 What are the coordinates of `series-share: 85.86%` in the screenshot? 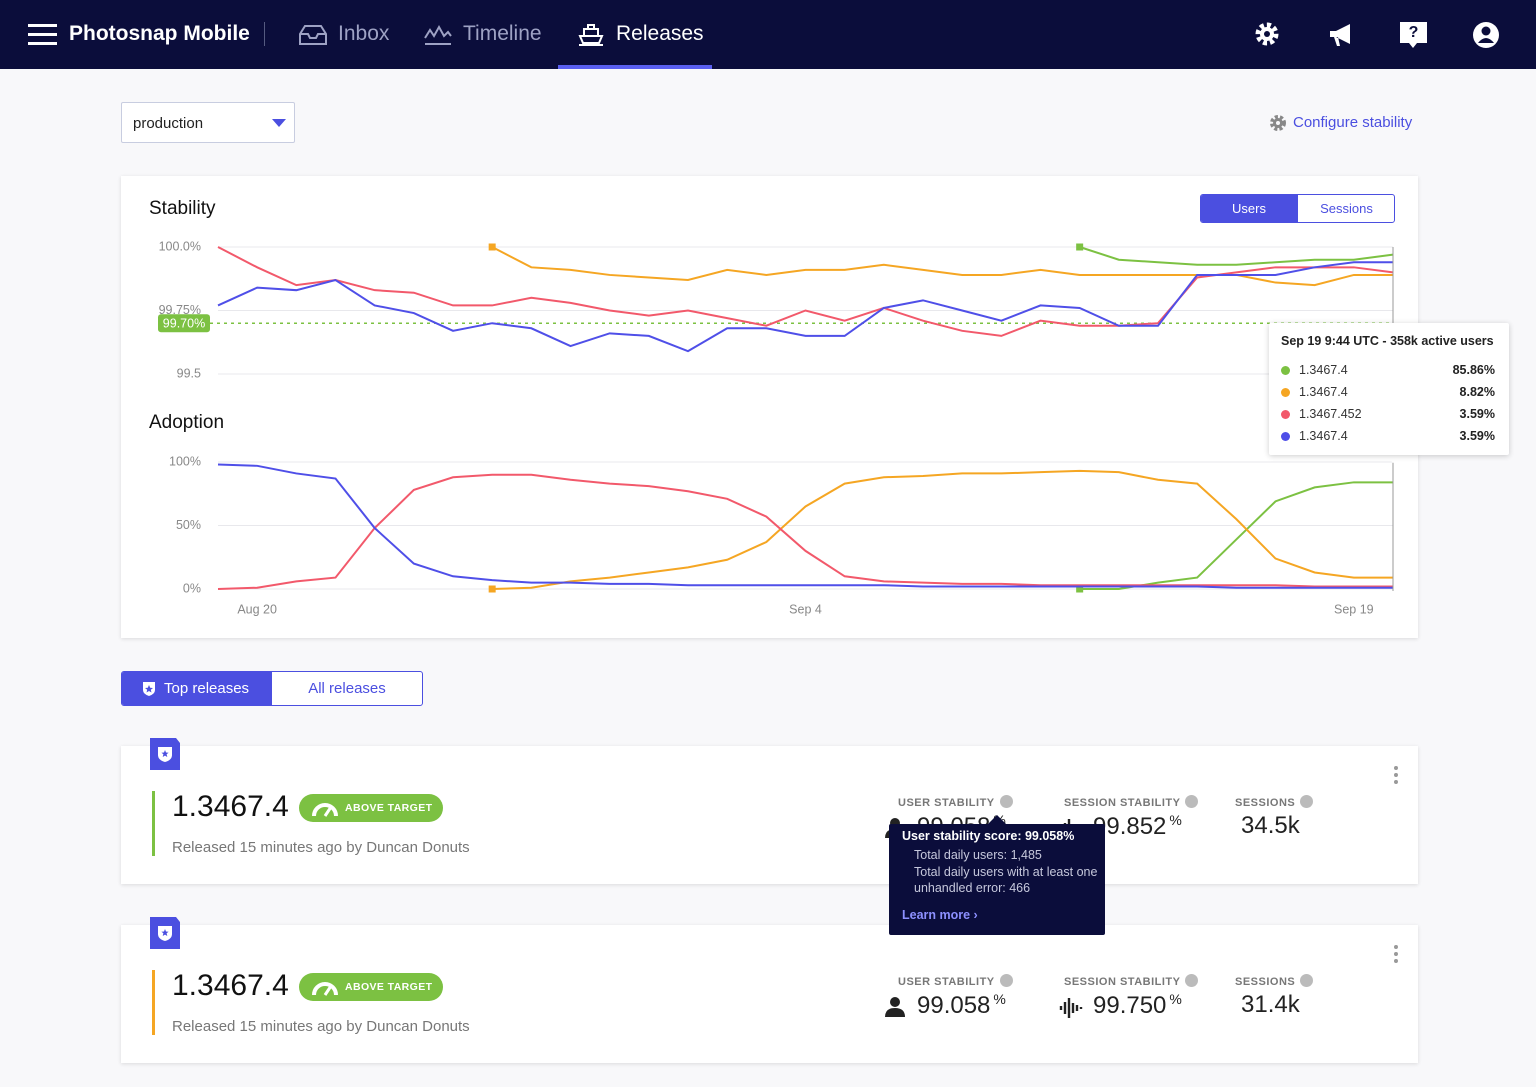 It's located at (1473, 370).